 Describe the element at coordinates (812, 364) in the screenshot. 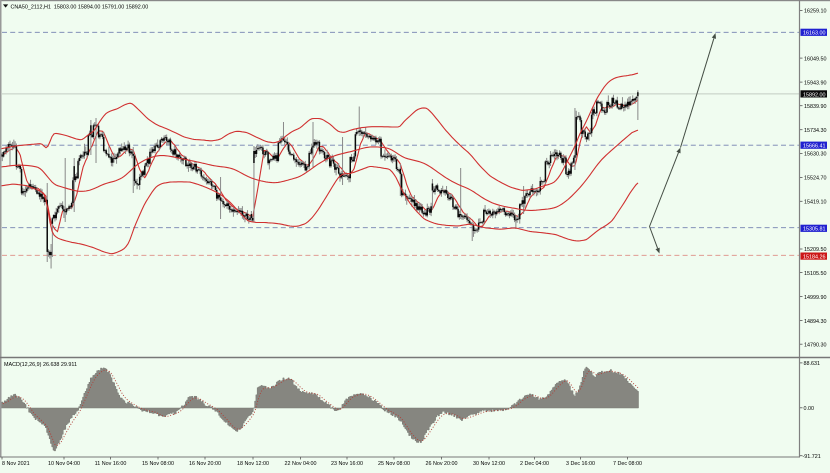

I see `svg-text: 88.631` at that location.